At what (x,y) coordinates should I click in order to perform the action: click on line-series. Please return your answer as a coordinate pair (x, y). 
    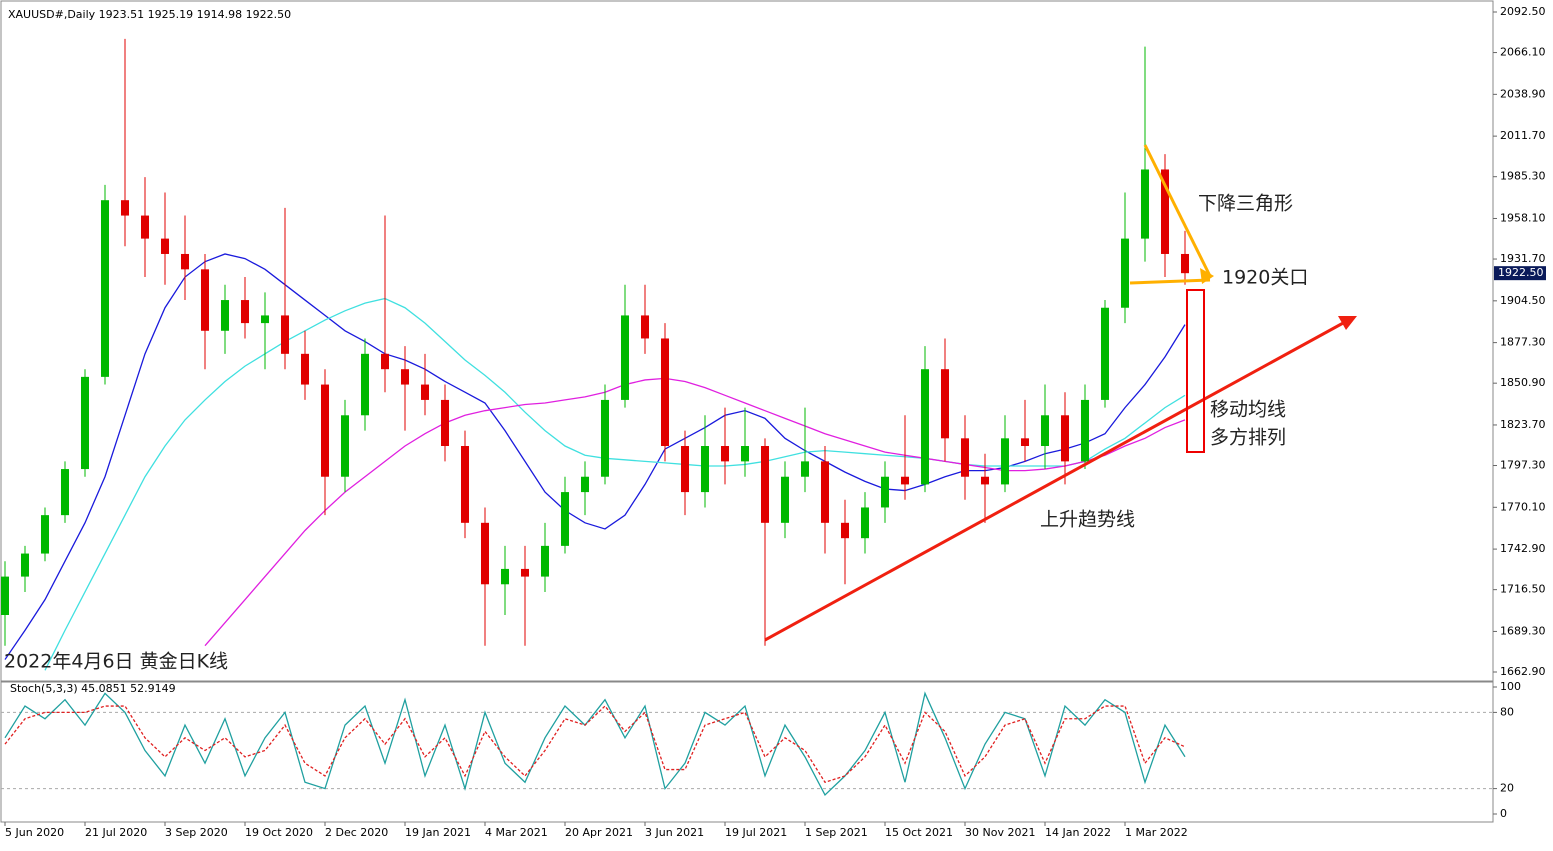
    Looking at the image, I should click on (595, 744).